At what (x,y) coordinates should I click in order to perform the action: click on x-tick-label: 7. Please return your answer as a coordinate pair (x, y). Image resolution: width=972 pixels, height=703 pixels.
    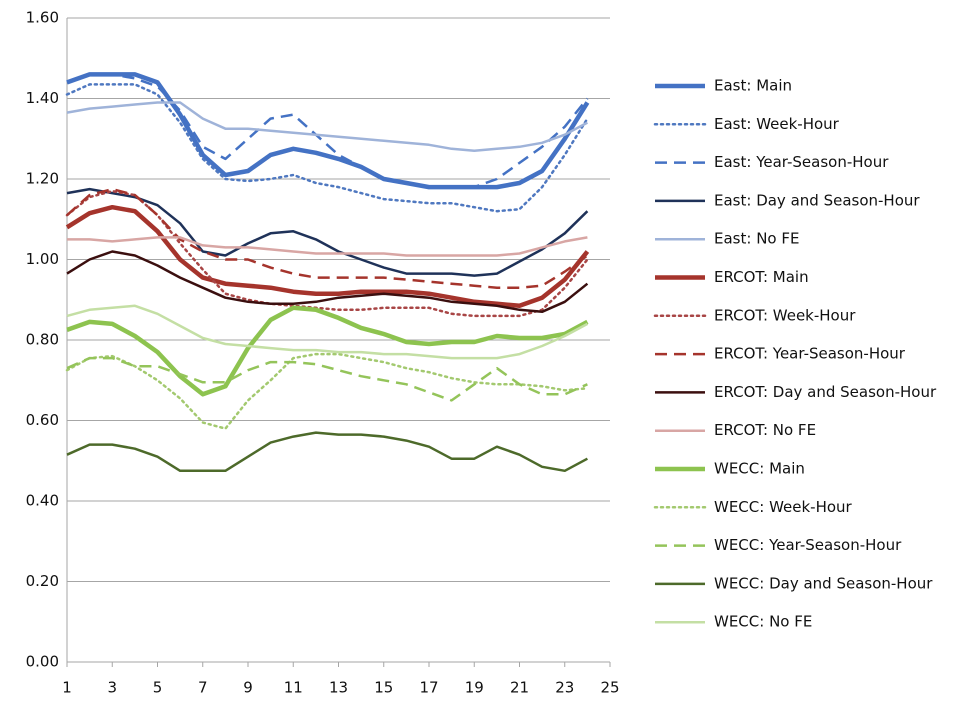
    Looking at the image, I should click on (203, 688).